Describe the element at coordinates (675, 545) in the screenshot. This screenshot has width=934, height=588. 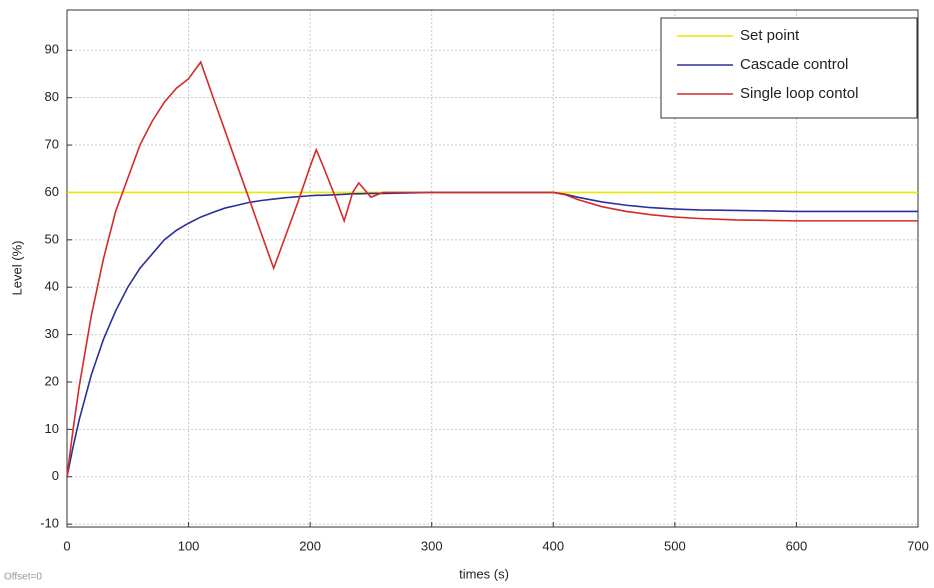
I see `x-tick-label: 500` at that location.